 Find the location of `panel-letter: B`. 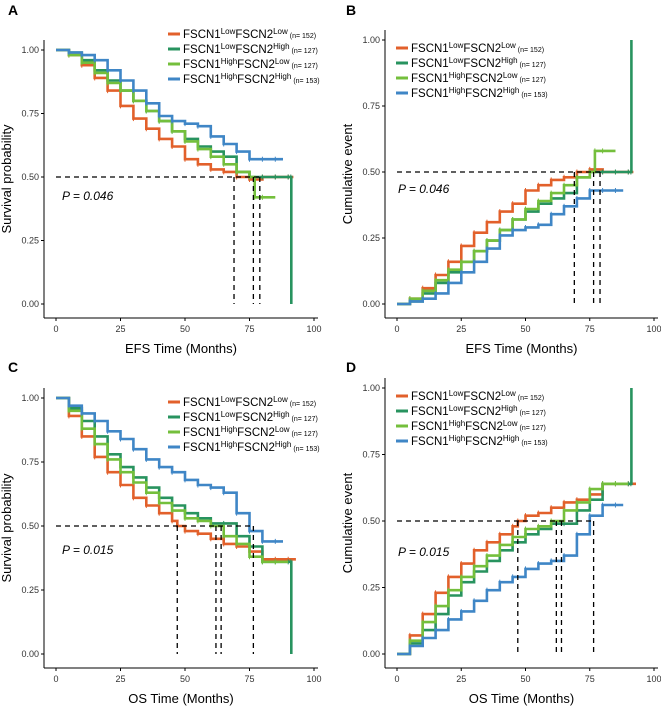

panel-letter: B is located at coordinates (351, 10).